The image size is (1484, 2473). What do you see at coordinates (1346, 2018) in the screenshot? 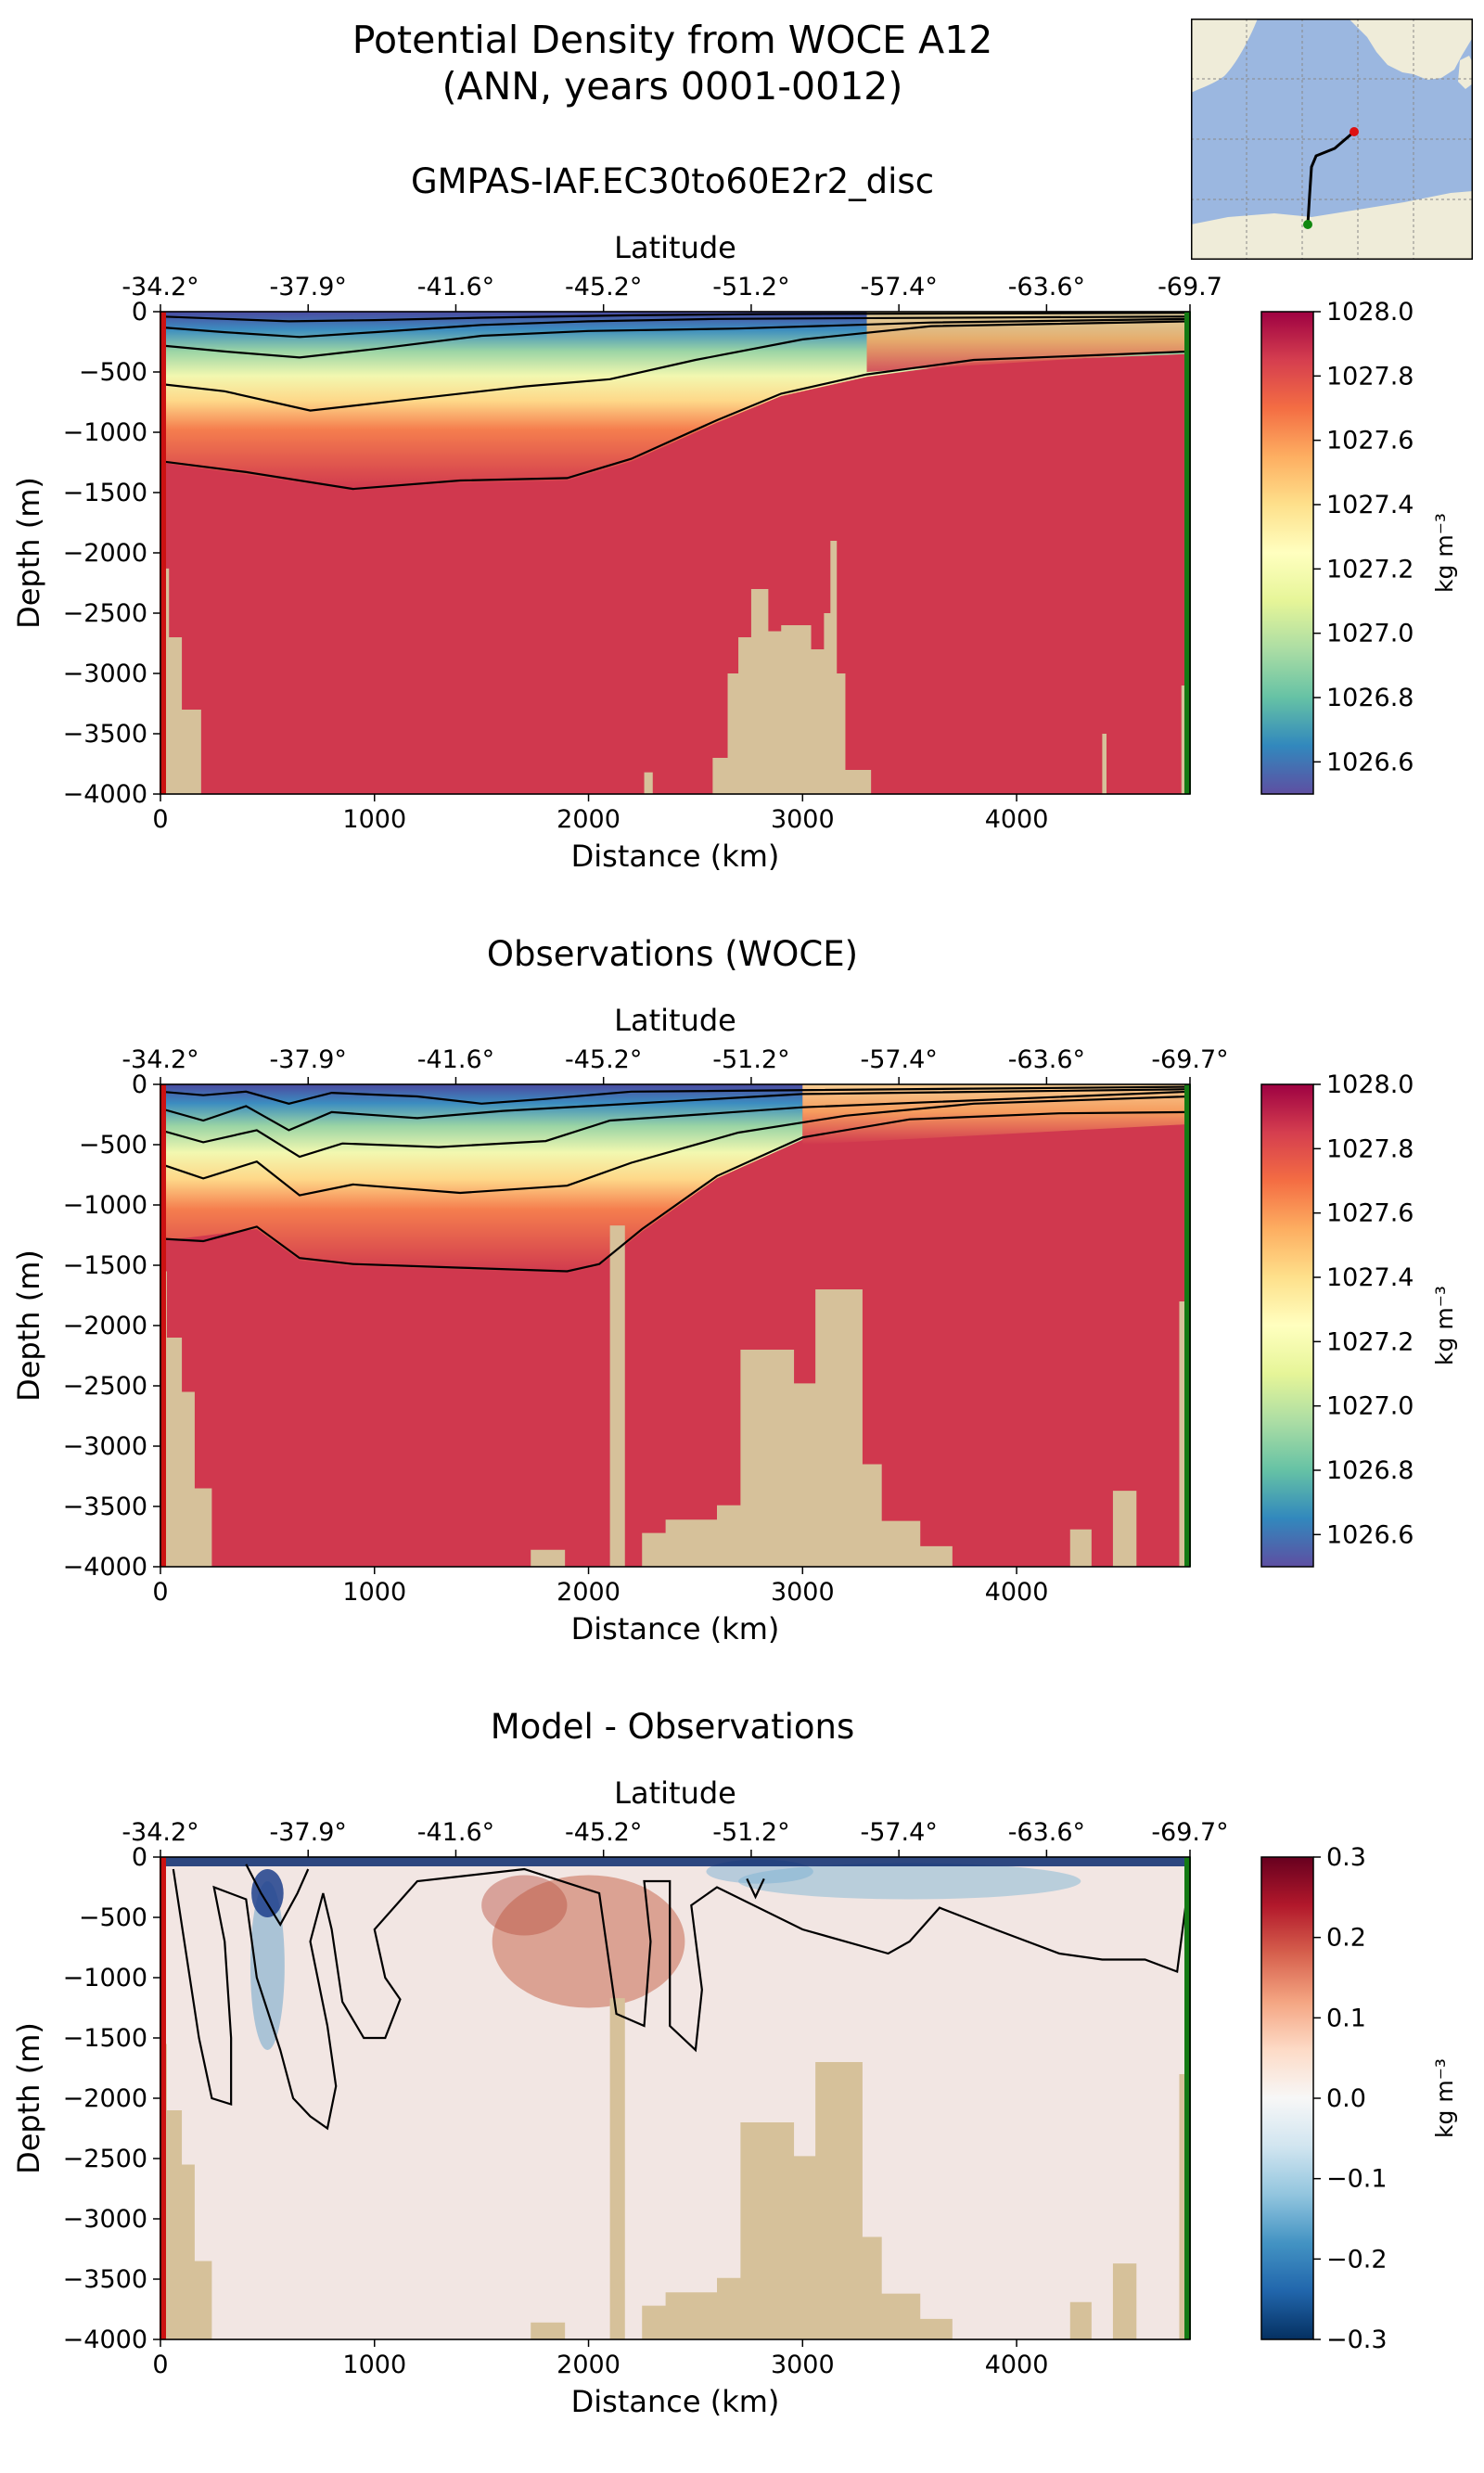
I see `colorbar-tick-label: 0.1` at bounding box center [1346, 2018].